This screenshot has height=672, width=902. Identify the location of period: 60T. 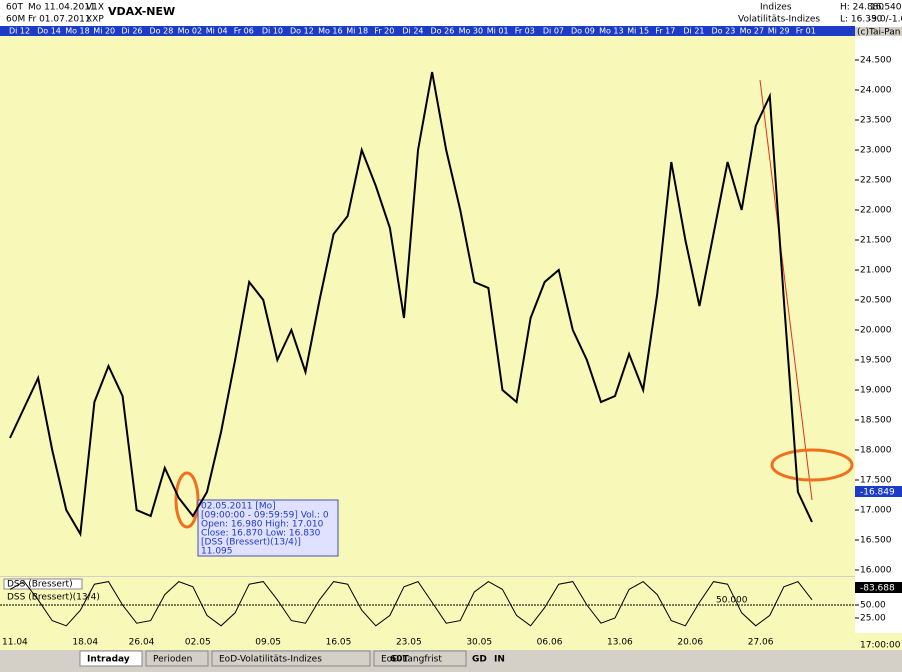
(14, 8).